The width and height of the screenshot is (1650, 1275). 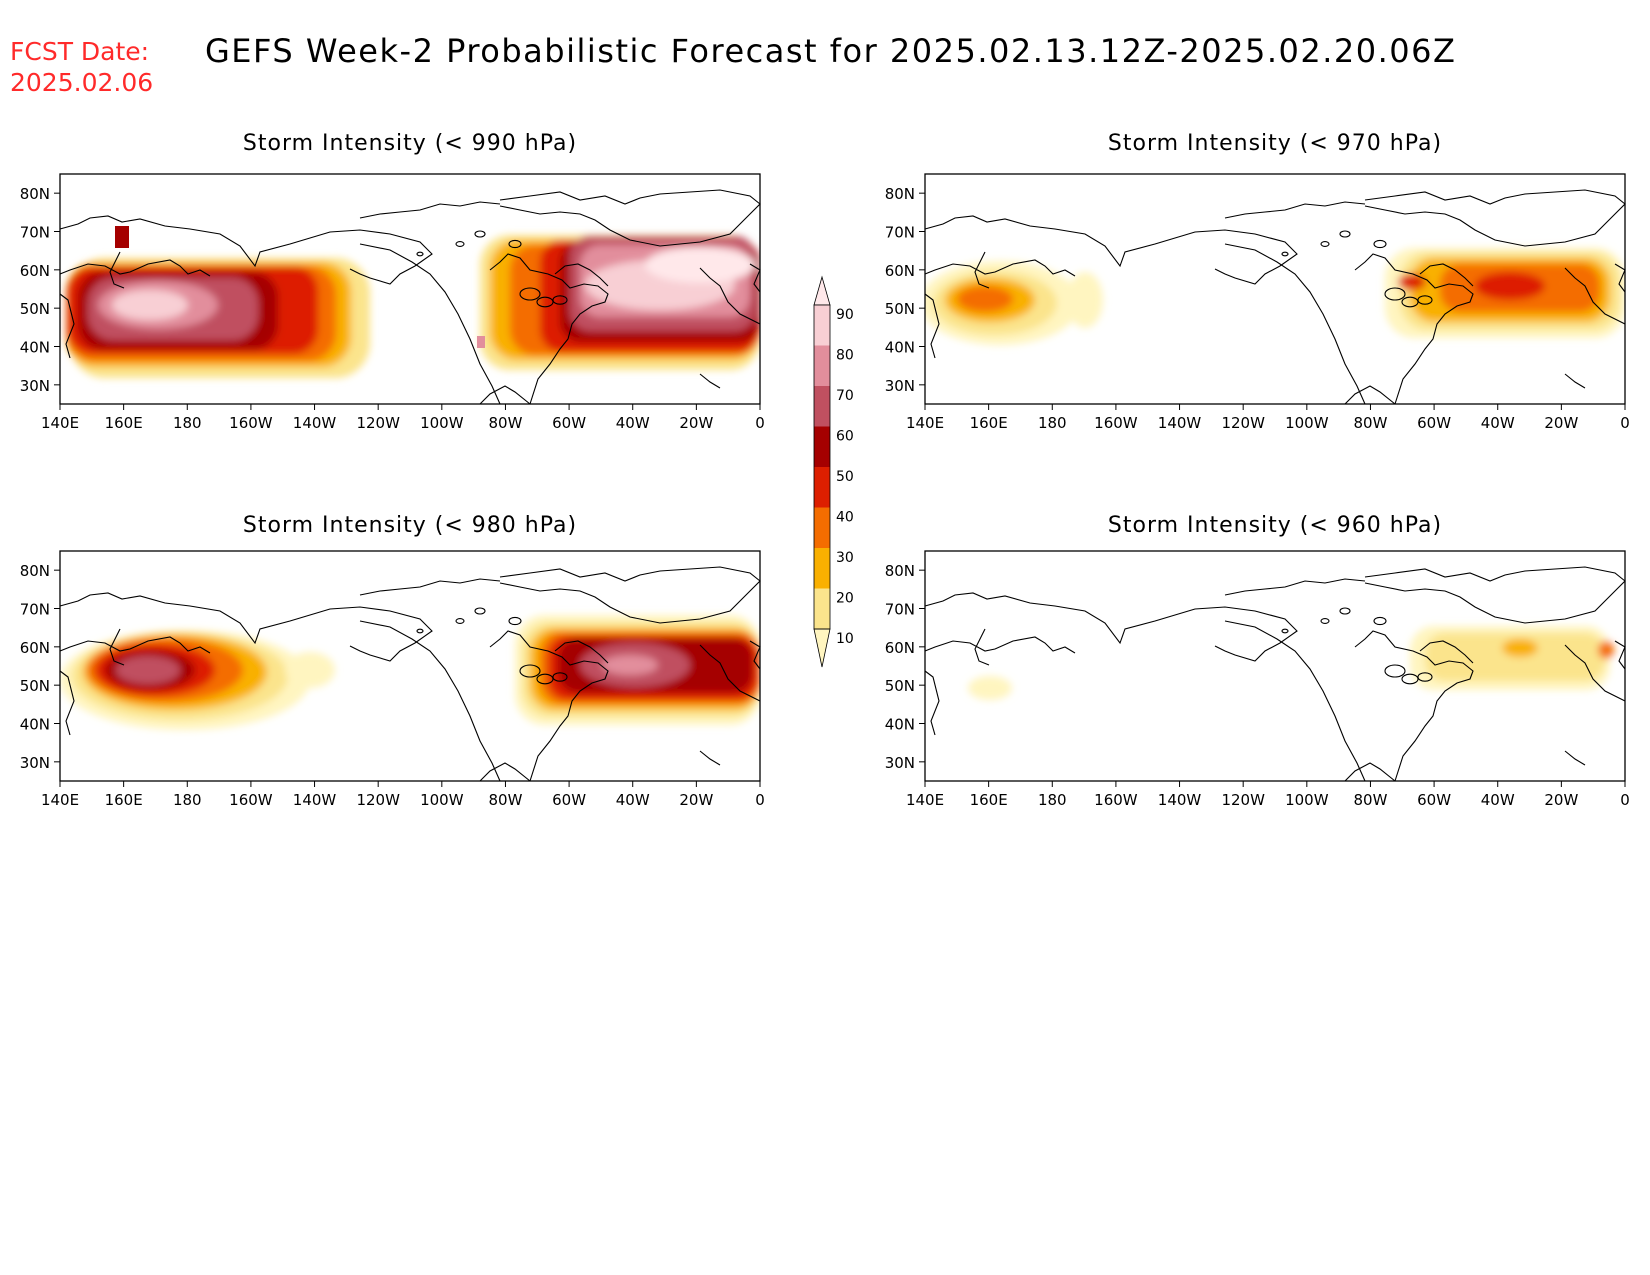 I want to click on colorbar-label: 20, so click(x=845, y=599).